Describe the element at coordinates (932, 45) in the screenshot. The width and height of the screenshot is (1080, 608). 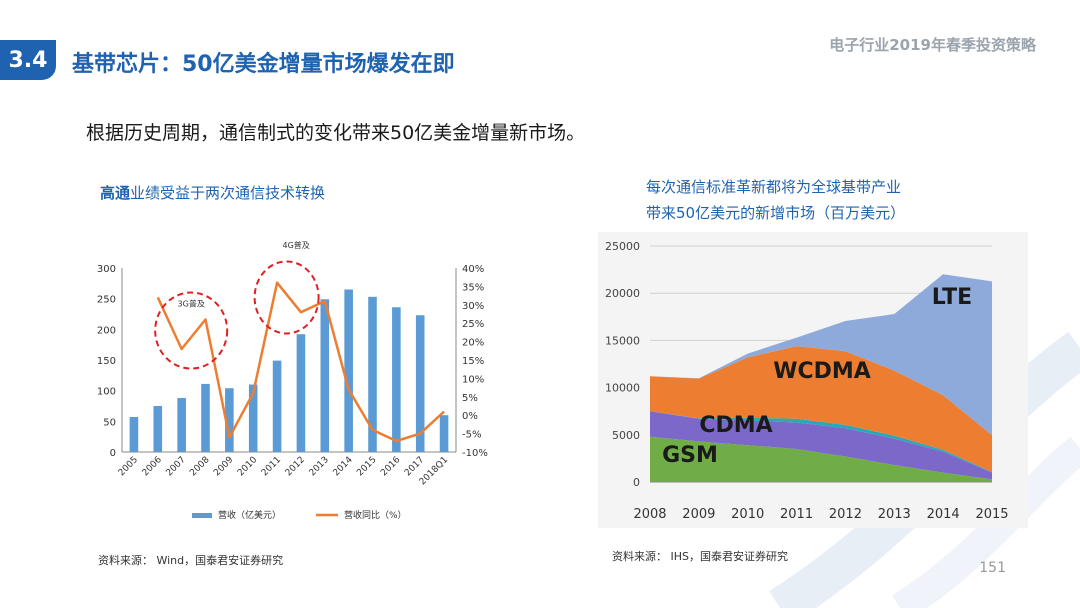
I see `report-name: 电子行业2019年春季投资策略` at that location.